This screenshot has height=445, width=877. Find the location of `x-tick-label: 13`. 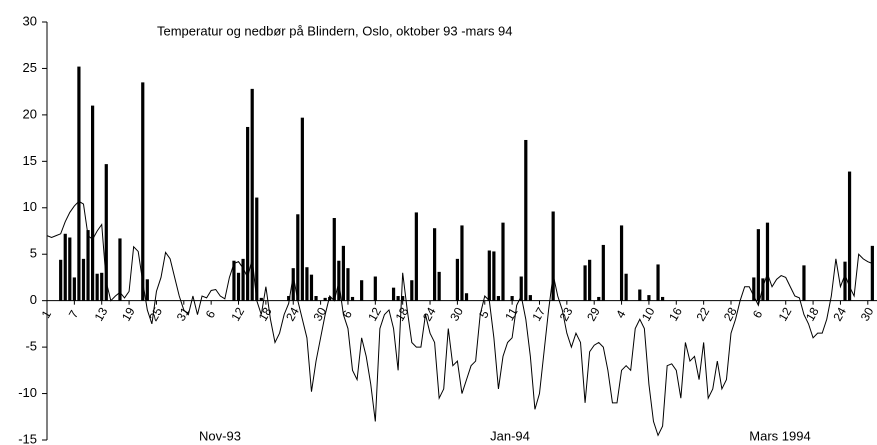

x-tick-label: 13 is located at coordinates (101, 314).